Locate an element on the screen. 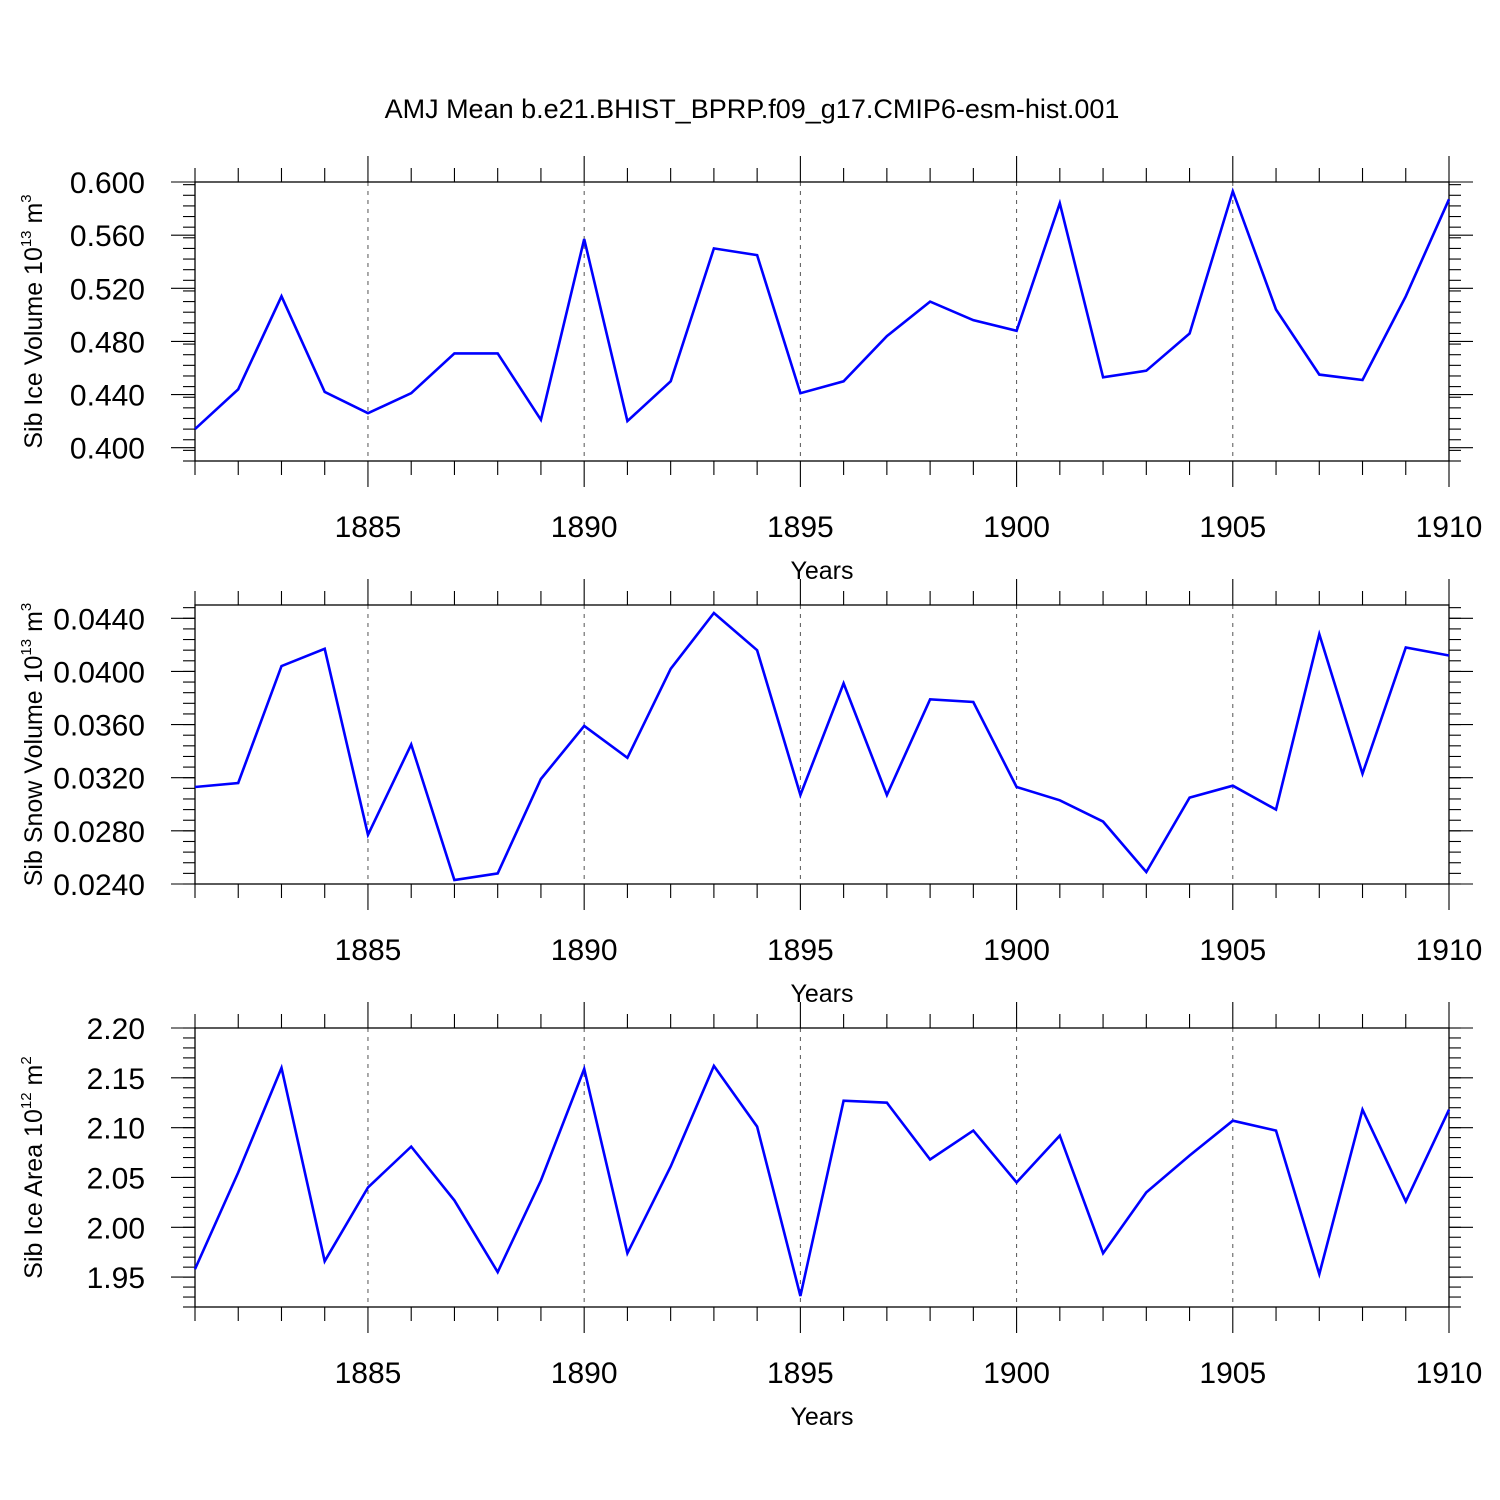 The image size is (1500, 1500). y-tick-label: 0.0400 is located at coordinates (99, 672).